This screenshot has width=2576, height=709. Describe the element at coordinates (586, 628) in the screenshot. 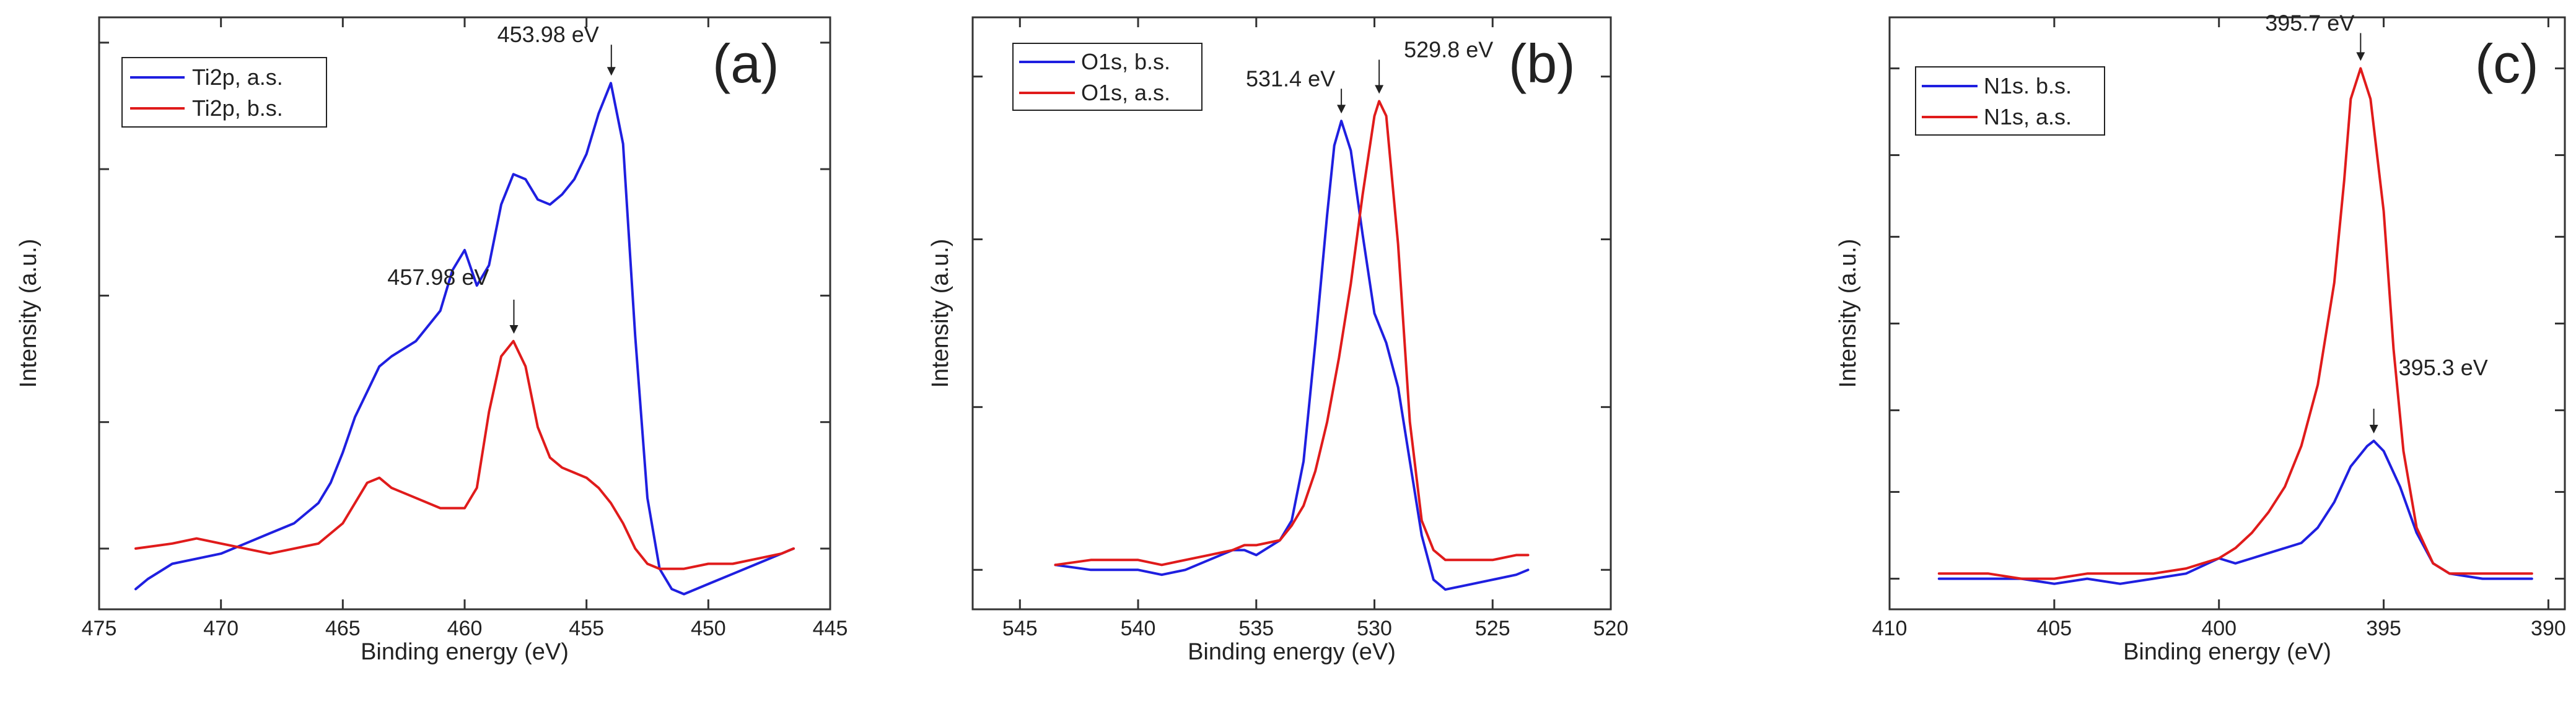

I see `panel-a-xtick-label-4: 455` at that location.